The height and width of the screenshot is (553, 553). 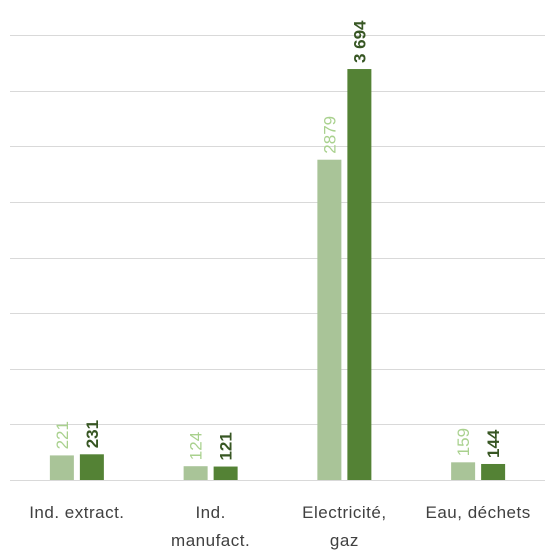 What do you see at coordinates (196, 446) in the screenshot?
I see `data-label-series-1-cat-2: 124` at bounding box center [196, 446].